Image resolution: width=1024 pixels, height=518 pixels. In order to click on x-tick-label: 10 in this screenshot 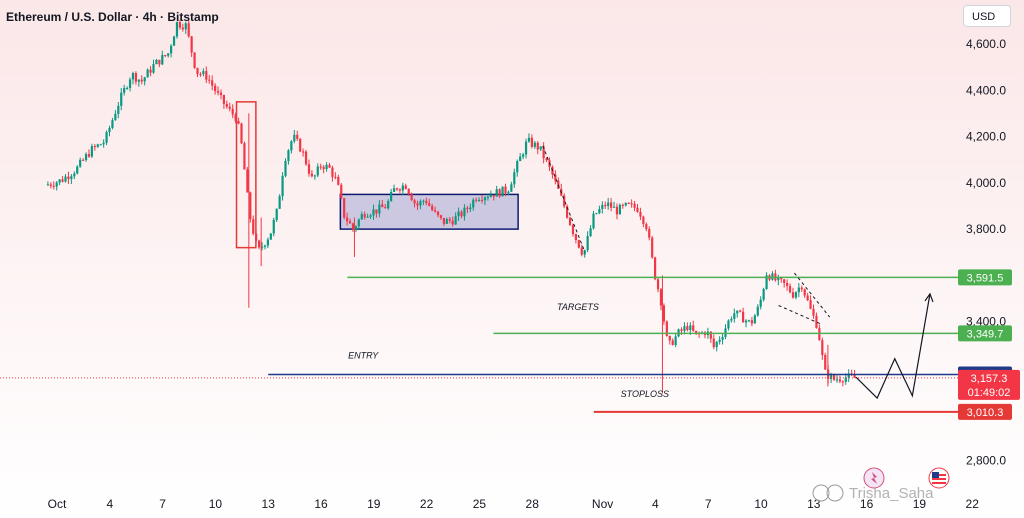, I will do `click(761, 504)`.